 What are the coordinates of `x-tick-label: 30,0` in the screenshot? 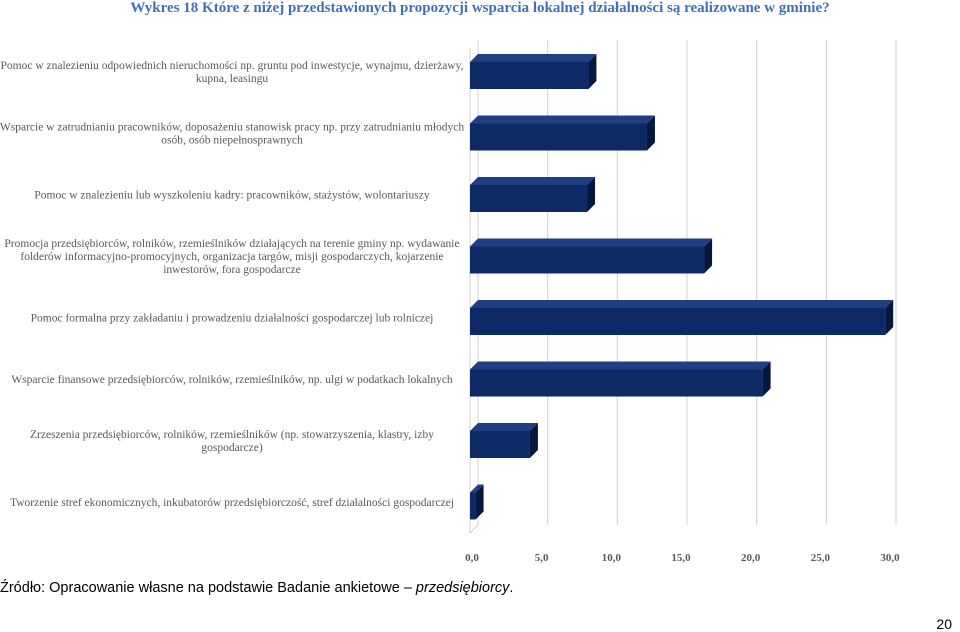 It's located at (890, 558).